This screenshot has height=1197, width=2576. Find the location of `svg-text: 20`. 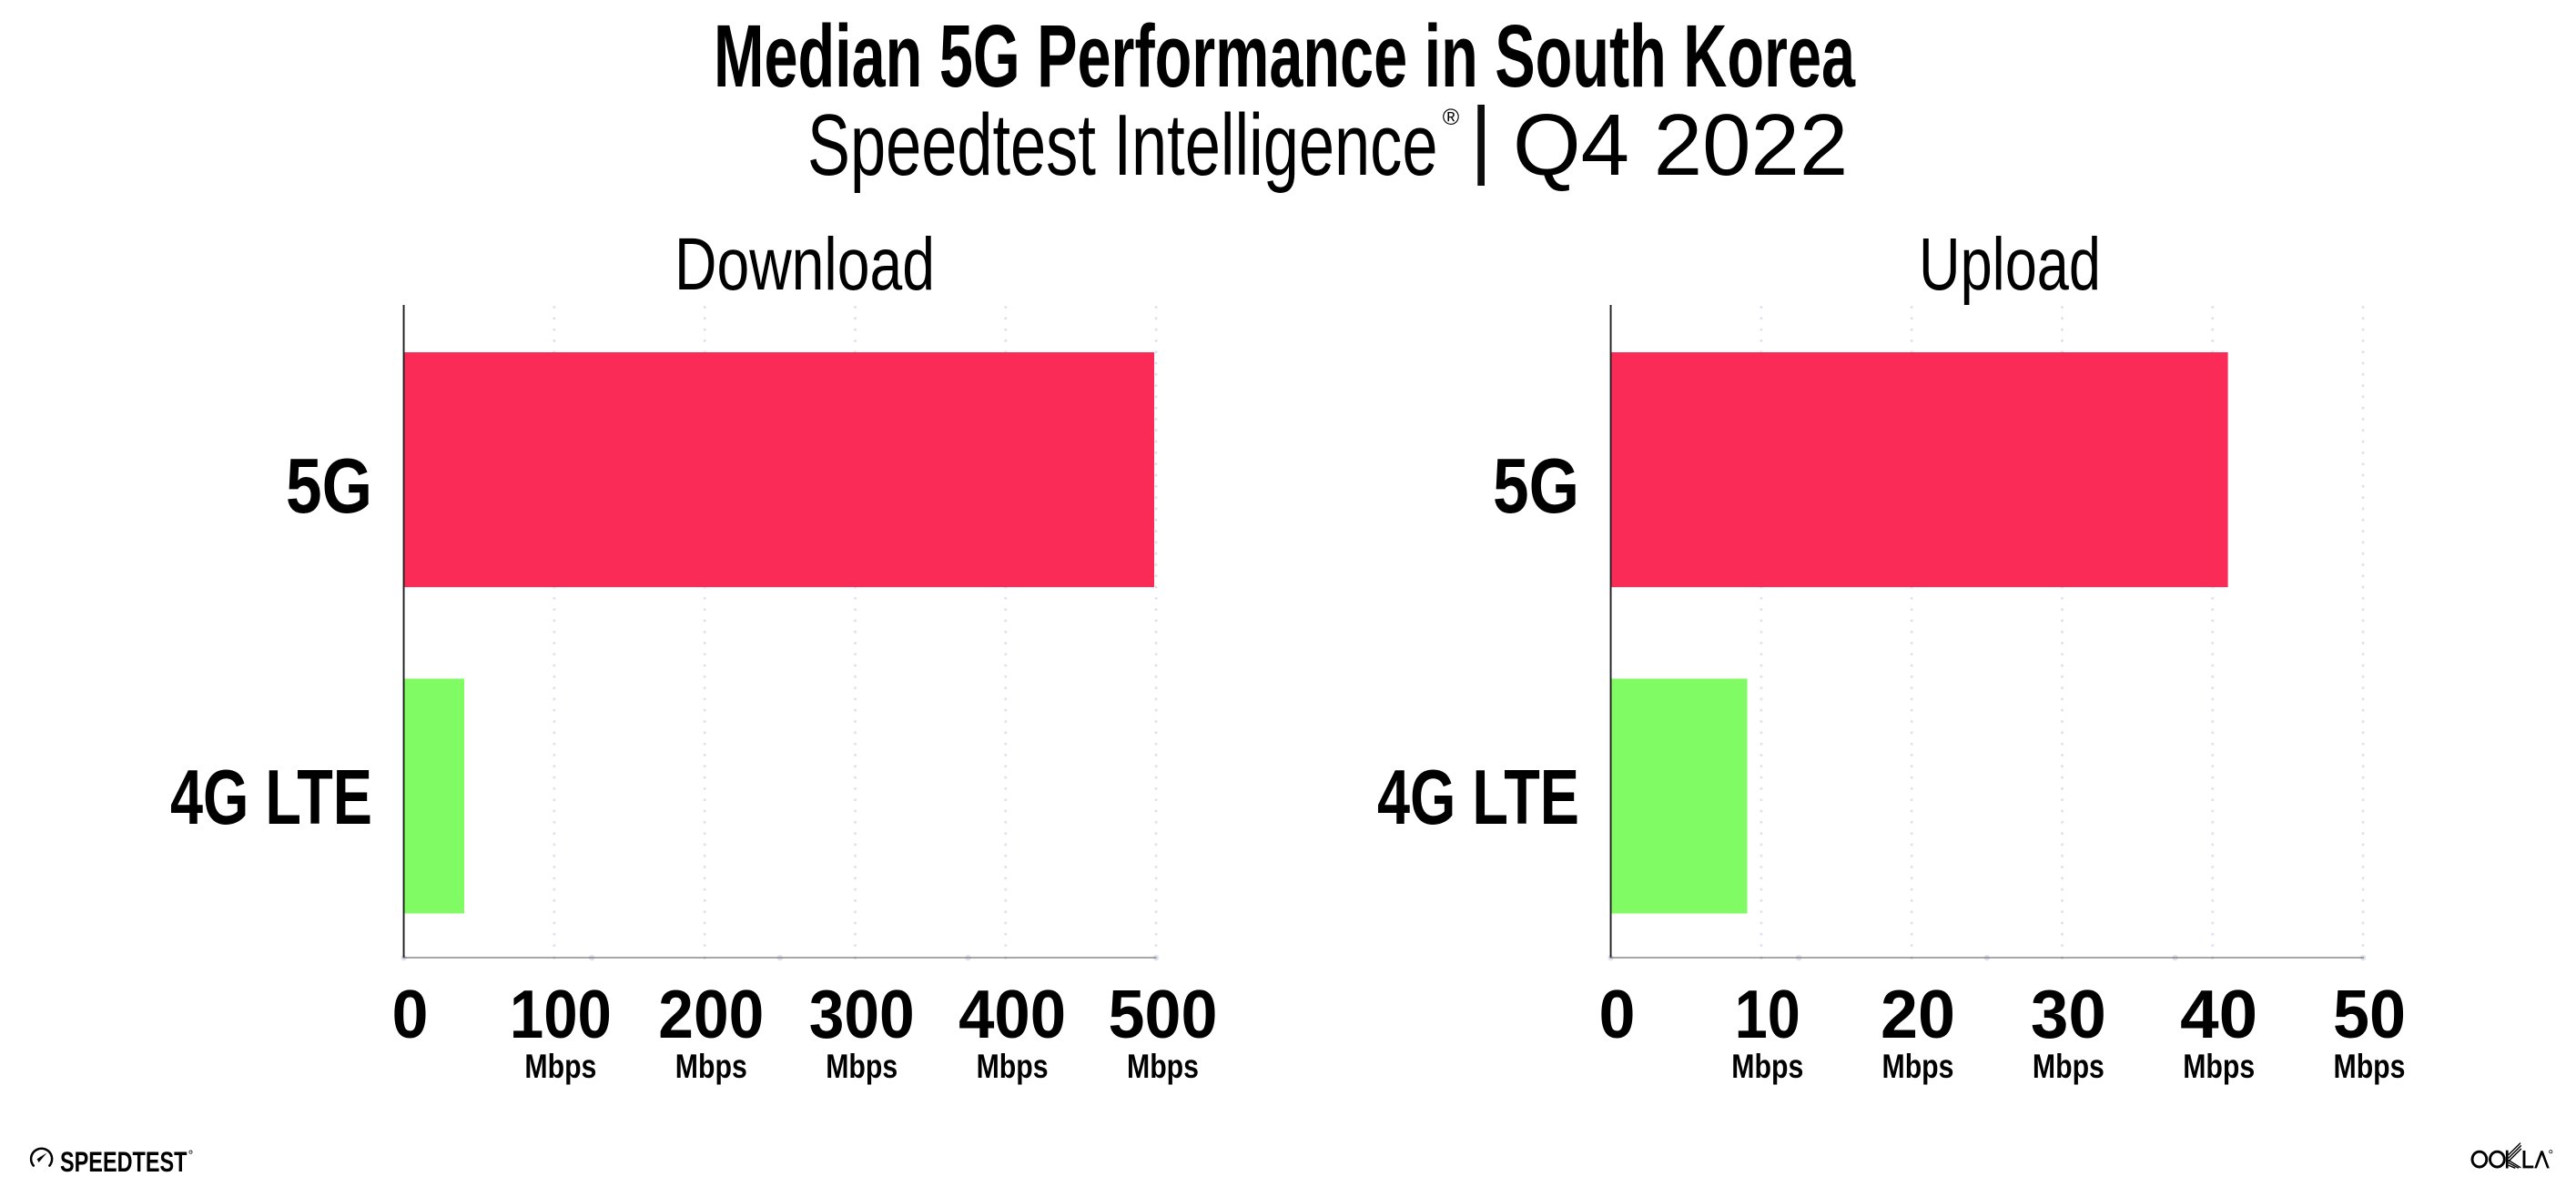

svg-text: 20 is located at coordinates (1918, 1014).